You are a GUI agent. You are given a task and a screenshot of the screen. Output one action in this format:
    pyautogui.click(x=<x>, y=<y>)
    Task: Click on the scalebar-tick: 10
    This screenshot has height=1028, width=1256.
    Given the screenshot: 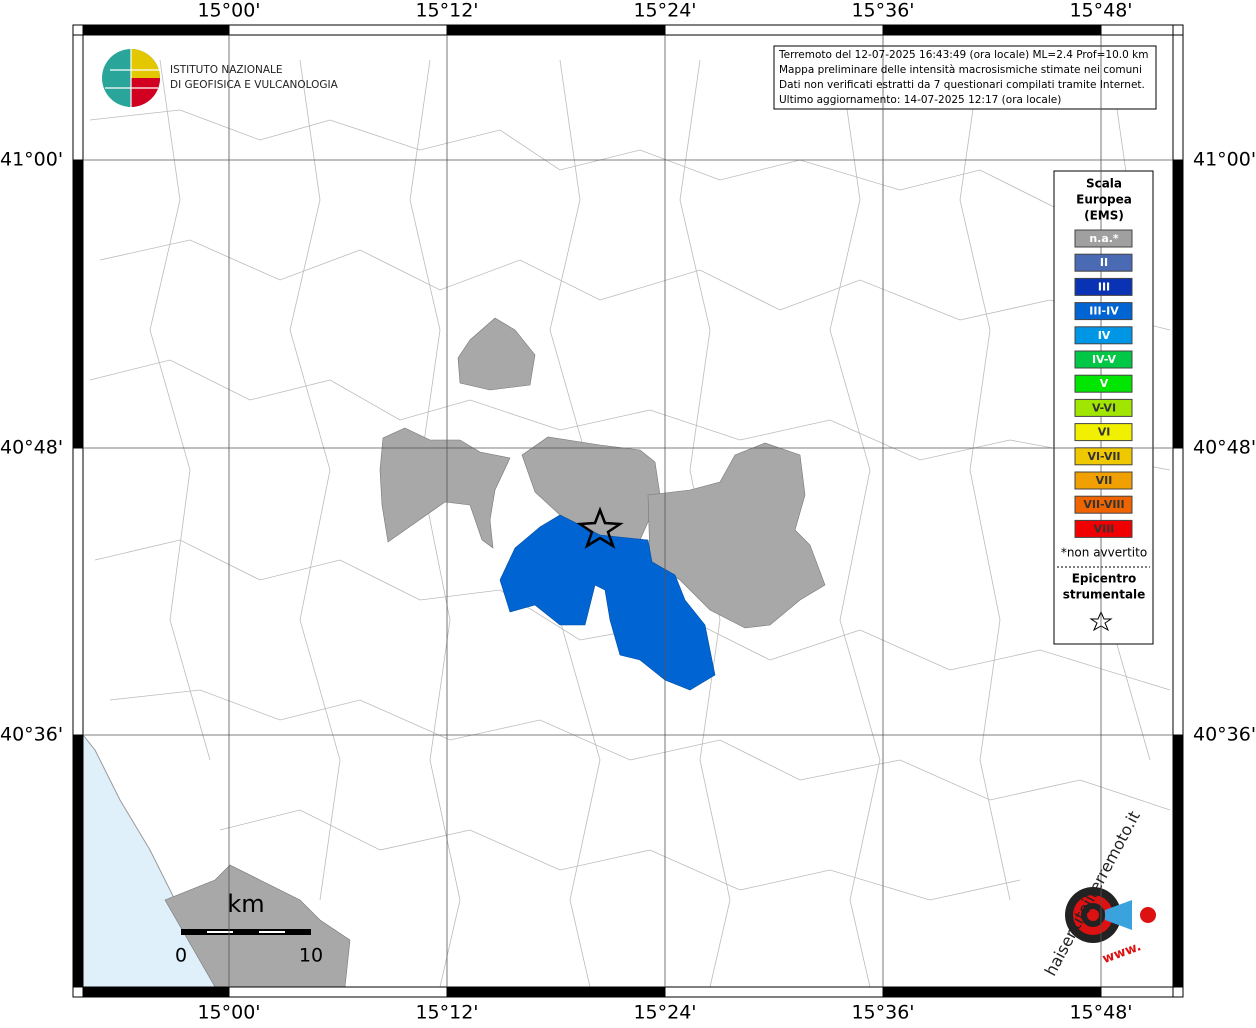 What is the action you would take?
    pyautogui.click(x=311, y=956)
    